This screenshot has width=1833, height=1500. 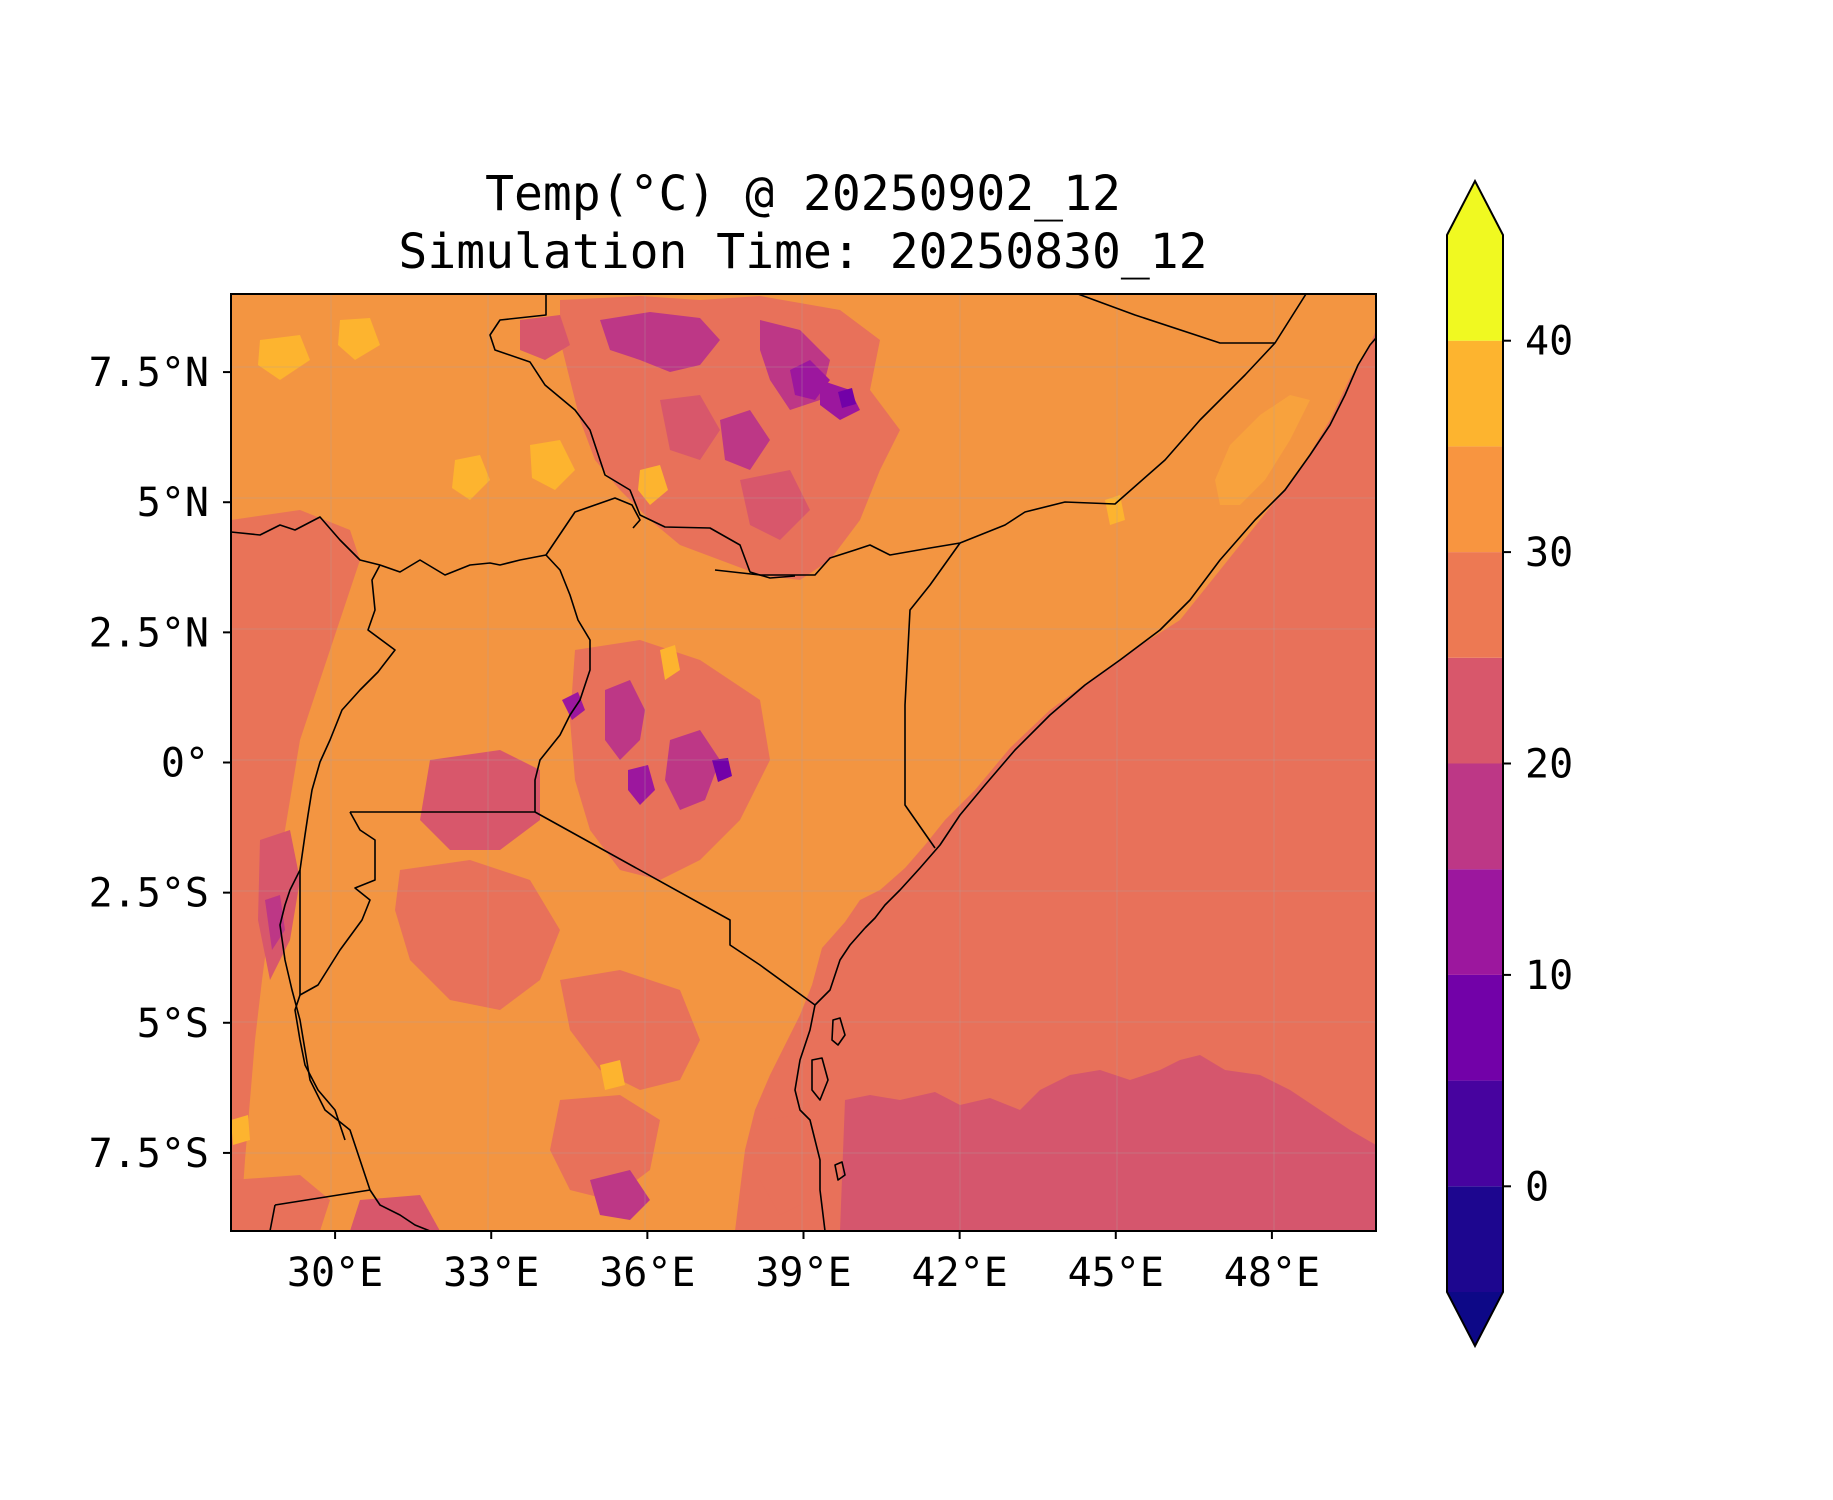 I want to click on zanzibar-island, so click(x=820, y=1079).